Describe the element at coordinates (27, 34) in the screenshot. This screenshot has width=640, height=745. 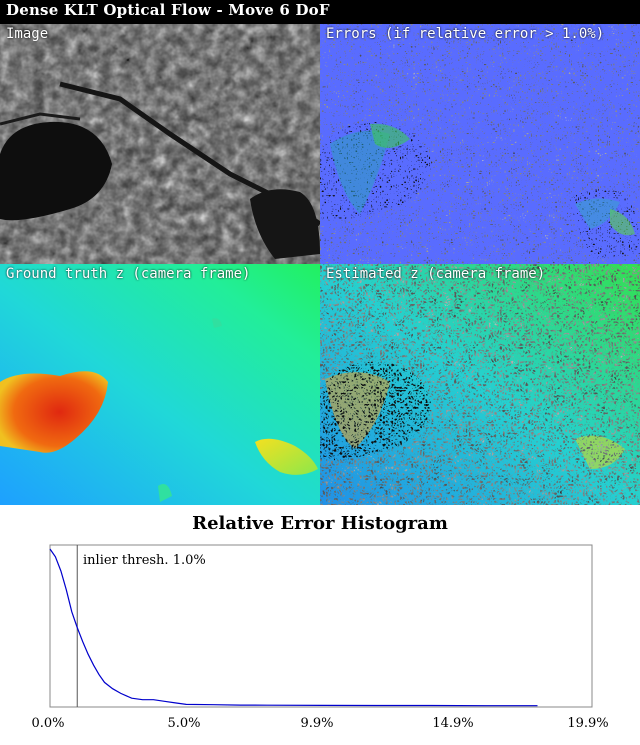
I see `image-panel-label: Image` at that location.